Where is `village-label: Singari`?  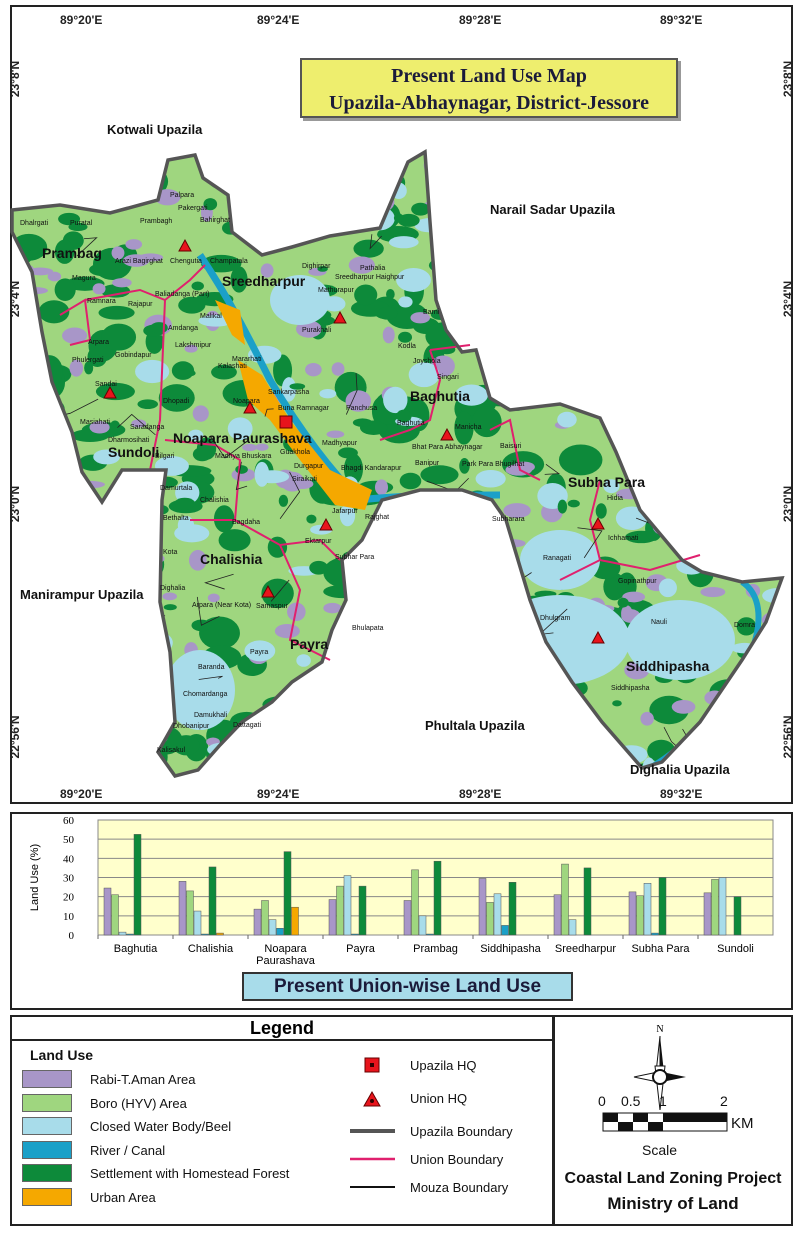 village-label: Singari is located at coordinates (448, 377).